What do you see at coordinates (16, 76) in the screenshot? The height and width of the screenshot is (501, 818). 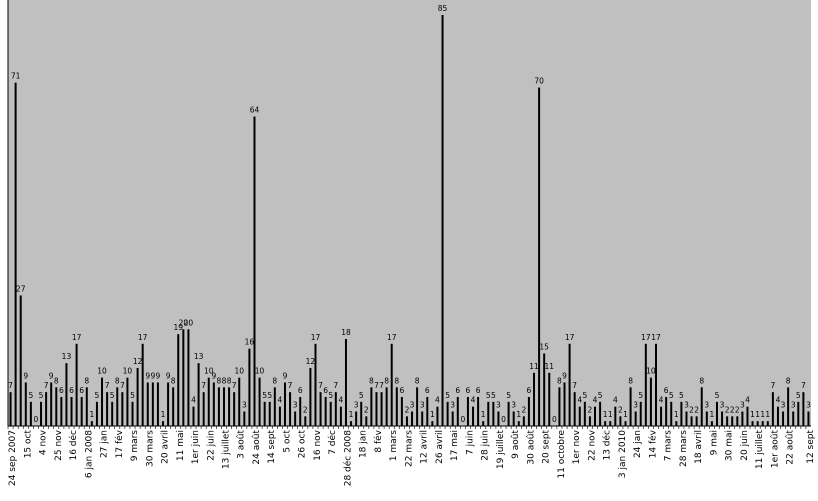 I see `bar-value-label: 71` at bounding box center [16, 76].